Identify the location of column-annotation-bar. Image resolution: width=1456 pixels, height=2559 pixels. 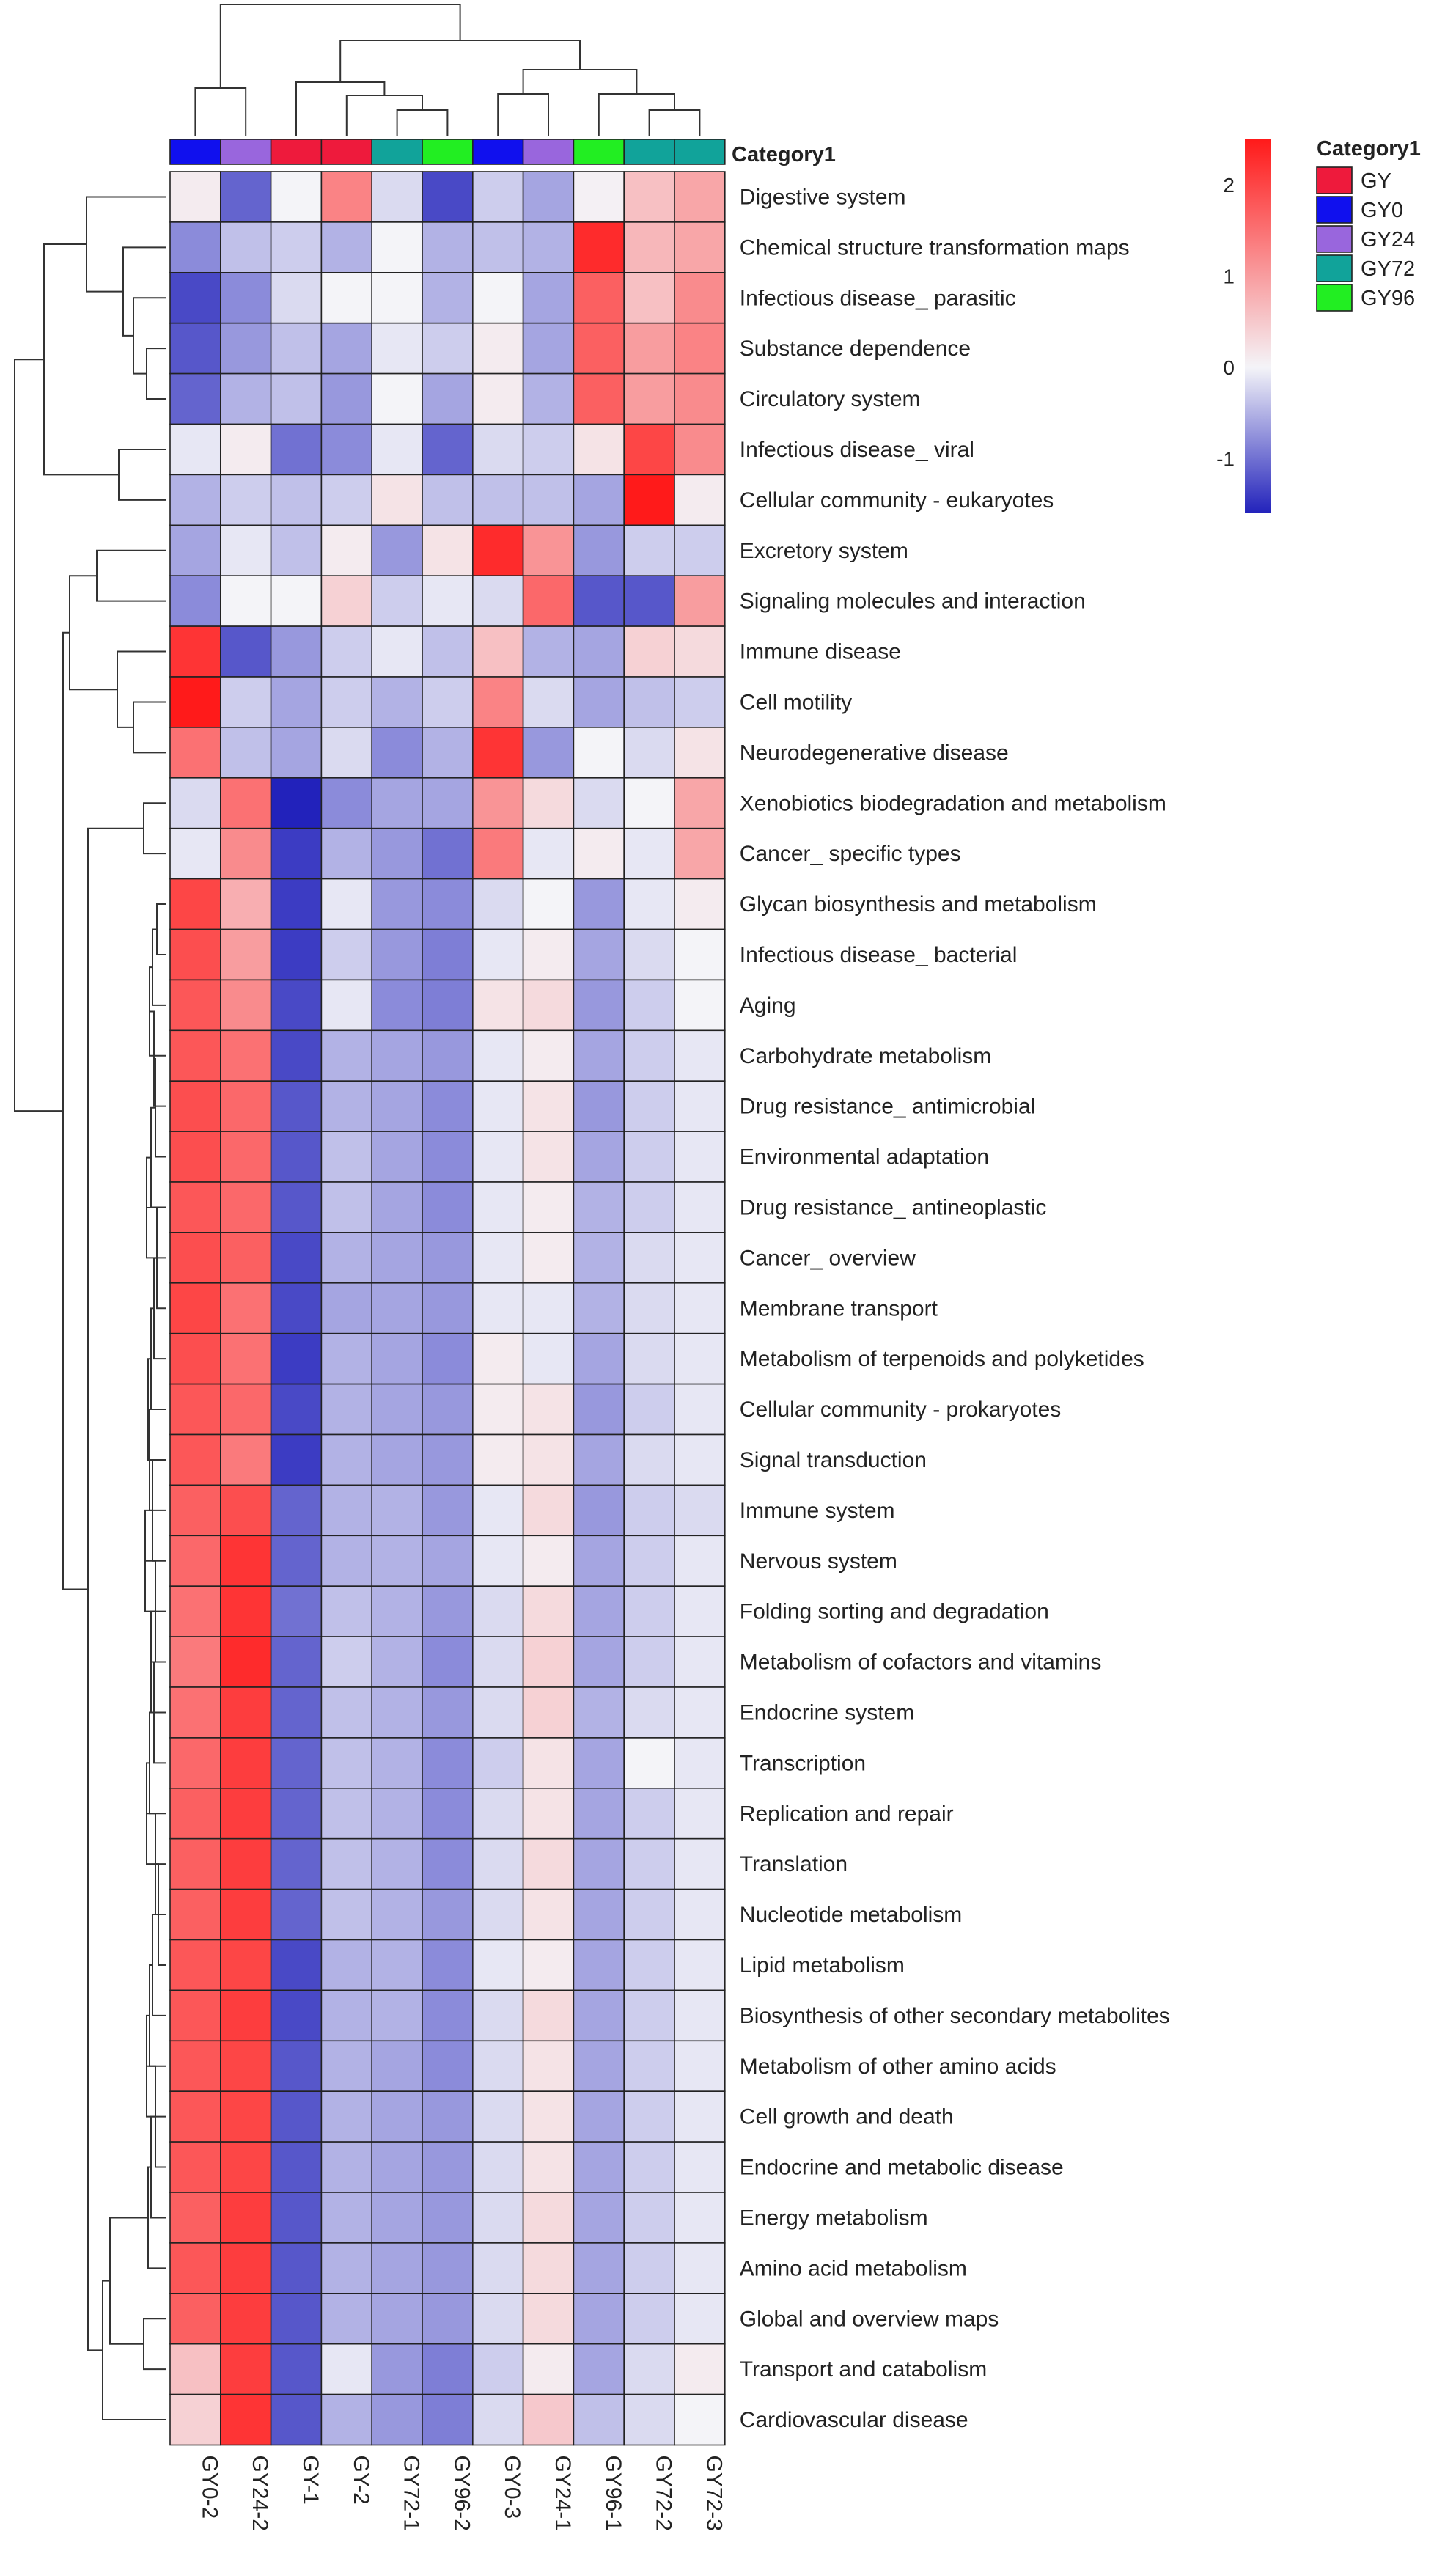
(447, 152).